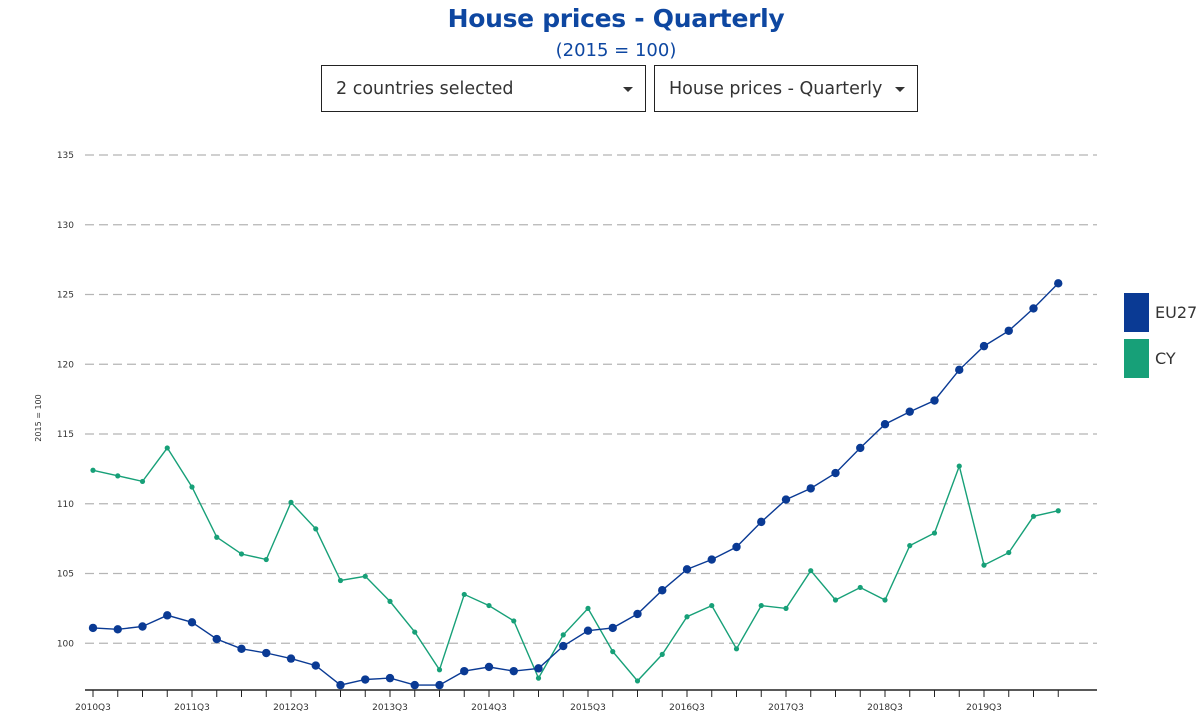 The height and width of the screenshot is (717, 1200). What do you see at coordinates (291, 708) in the screenshot?
I see `x-tick-label: 2012Q3` at bounding box center [291, 708].